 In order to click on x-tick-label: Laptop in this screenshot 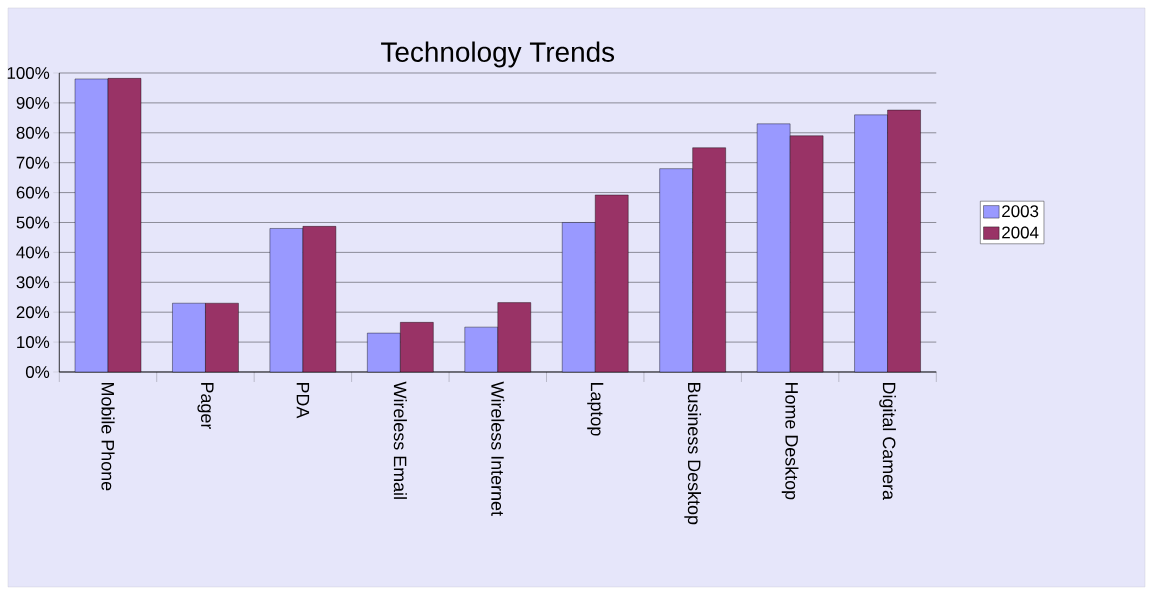, I will do `click(595, 409)`.